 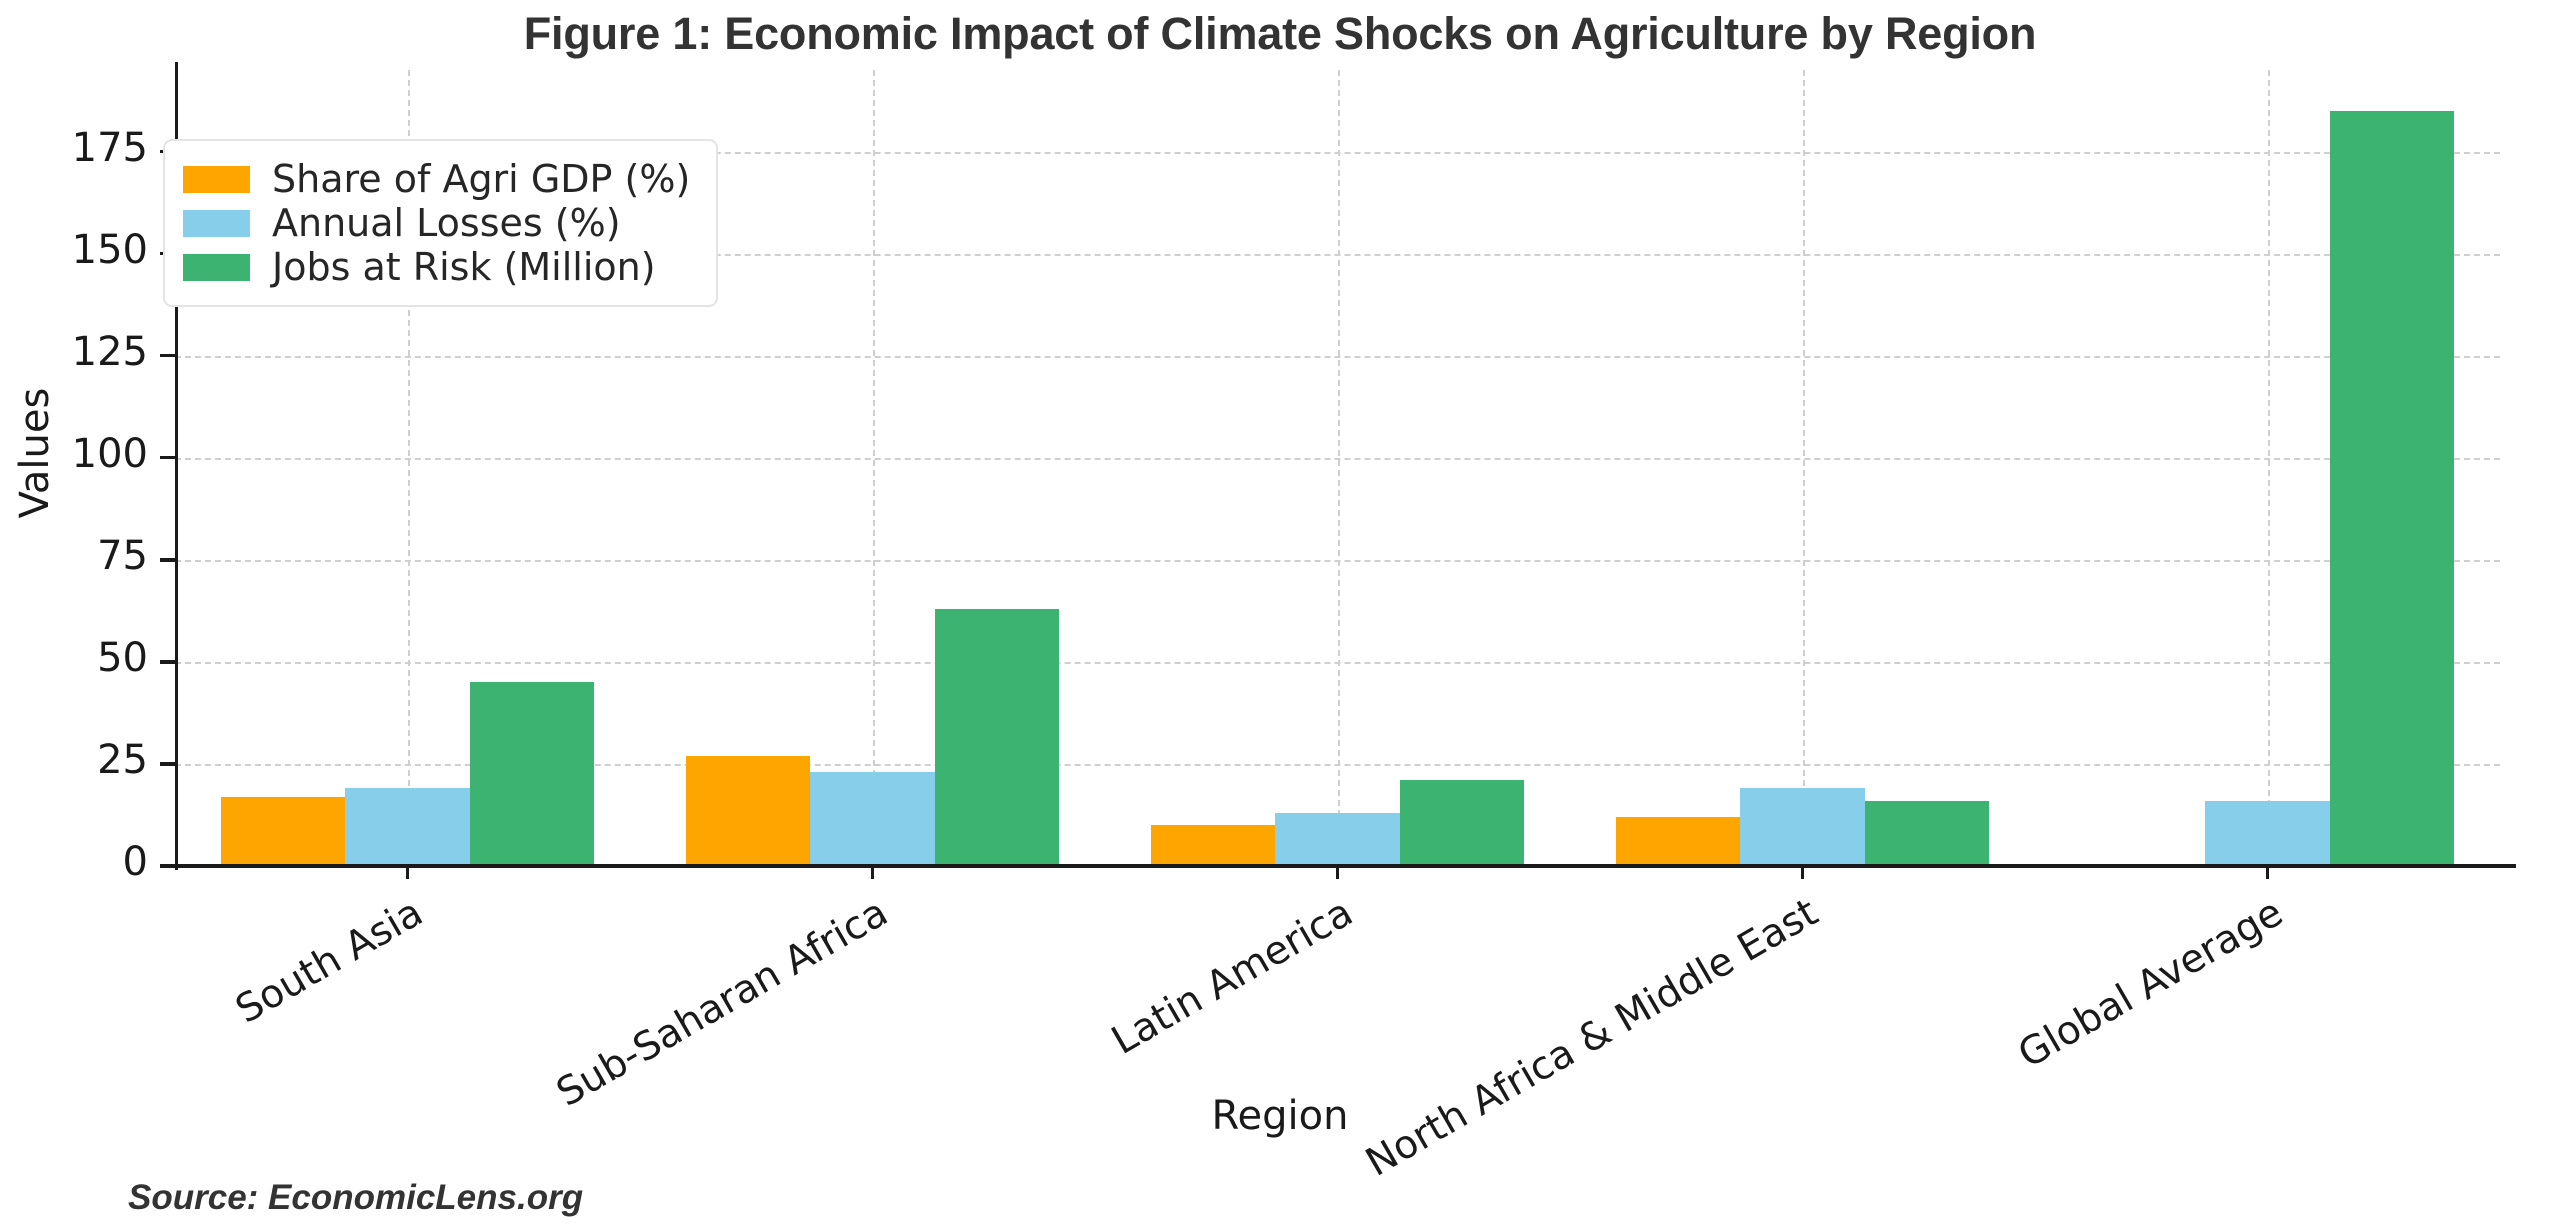 I want to click on source-note: Source: EconomicLens.org, so click(x=356, y=1197).